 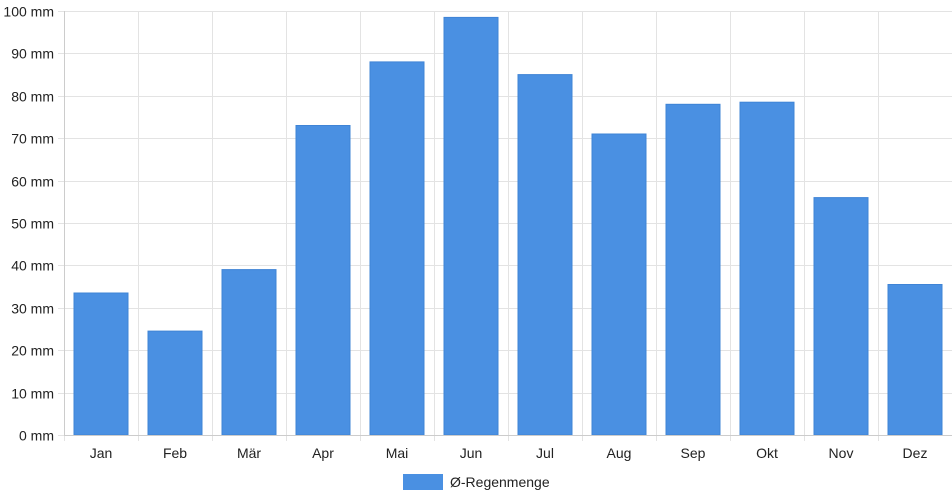 I want to click on bar-sep, so click(x=693, y=269).